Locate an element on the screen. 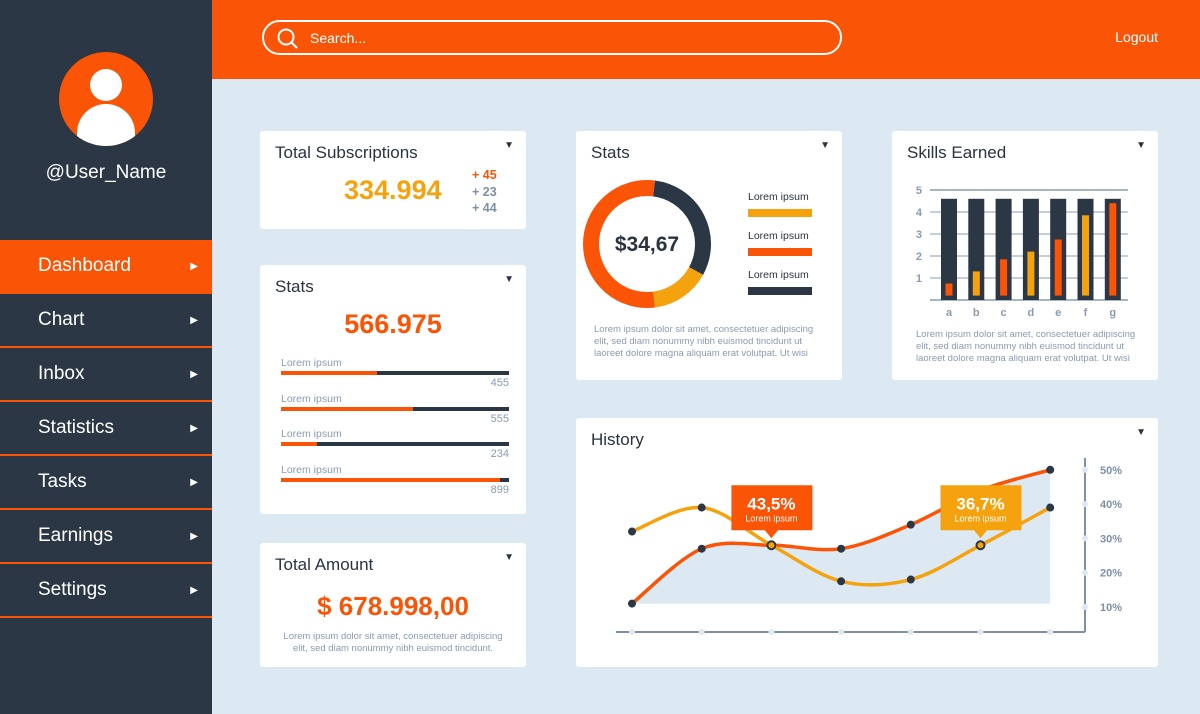 Image resolution: width=1200 pixels, height=714 pixels. skills-bar-chart: 1 2 3 4 5 a b c d e f g is located at coordinates (1022, 252).